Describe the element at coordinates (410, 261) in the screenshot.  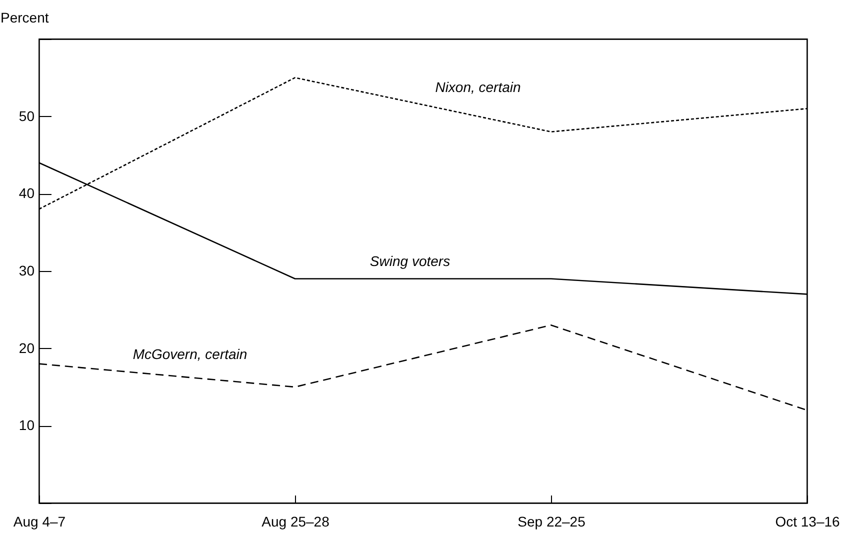
I see `series-label: Swing voters` at that location.